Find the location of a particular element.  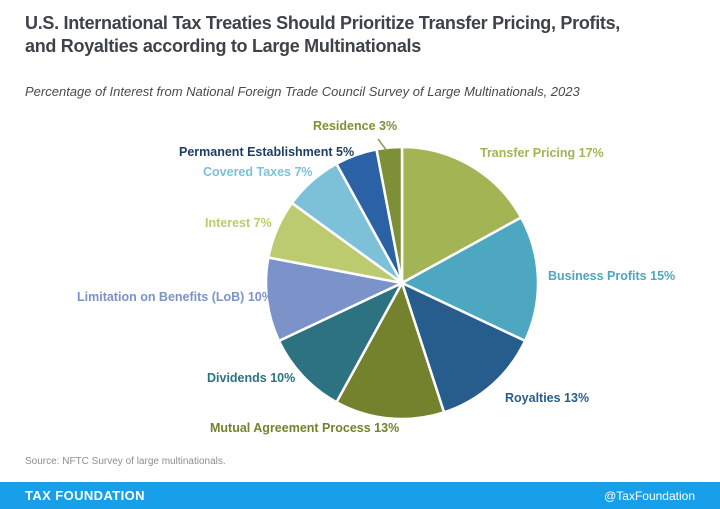

brand-name: TAX FOUNDATION is located at coordinates (85, 495).